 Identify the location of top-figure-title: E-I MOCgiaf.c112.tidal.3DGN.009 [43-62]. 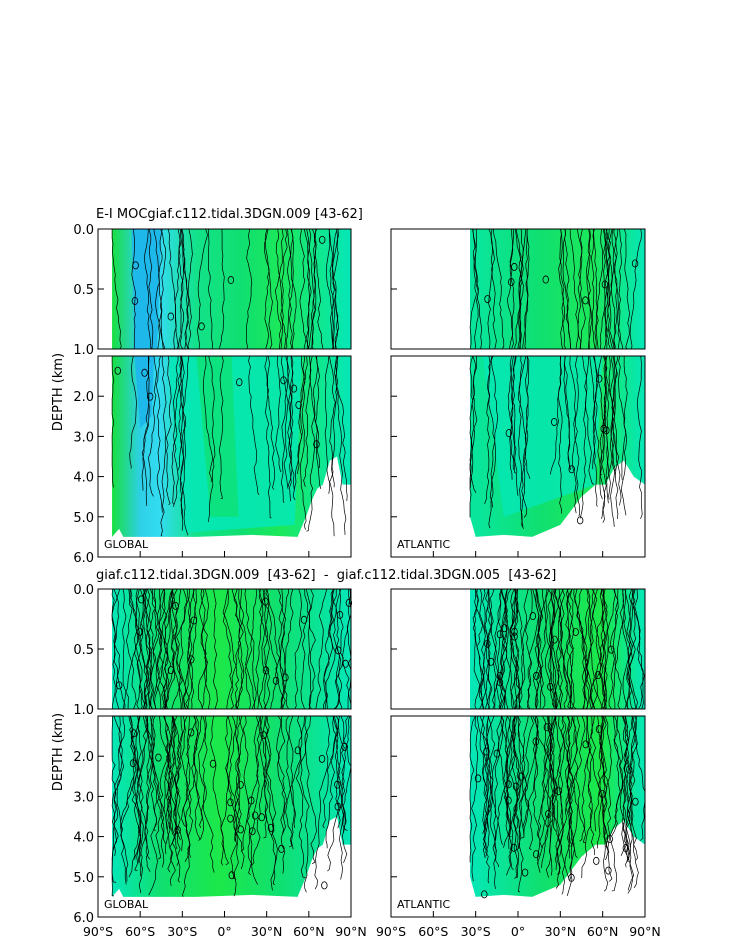
(229, 214).